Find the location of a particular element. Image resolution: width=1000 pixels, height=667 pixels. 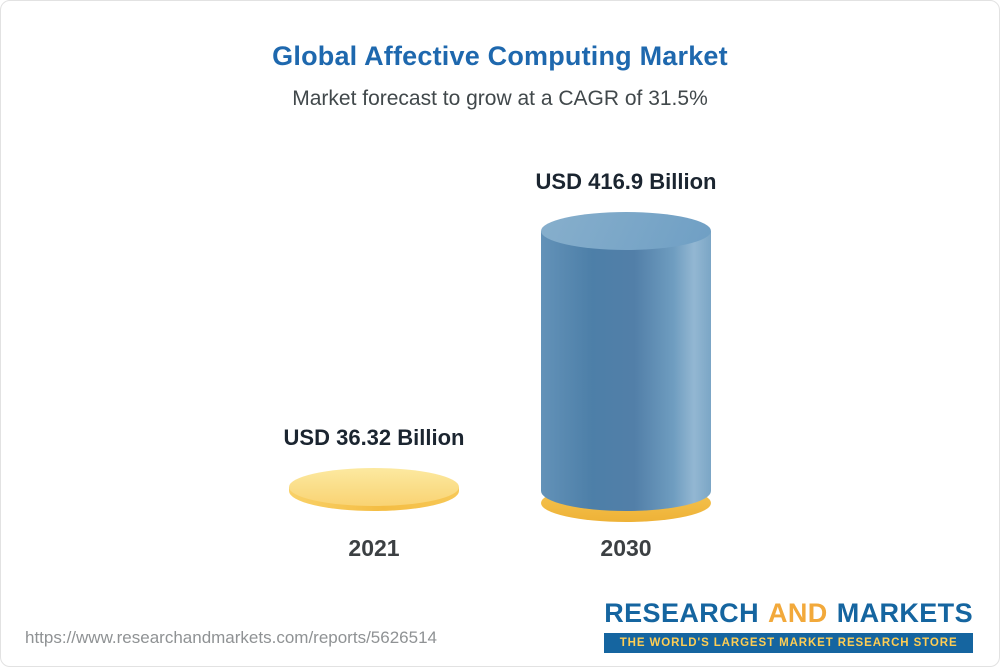

logo-wordmark: RESEARCH AND MARKETS is located at coordinates (788, 613).